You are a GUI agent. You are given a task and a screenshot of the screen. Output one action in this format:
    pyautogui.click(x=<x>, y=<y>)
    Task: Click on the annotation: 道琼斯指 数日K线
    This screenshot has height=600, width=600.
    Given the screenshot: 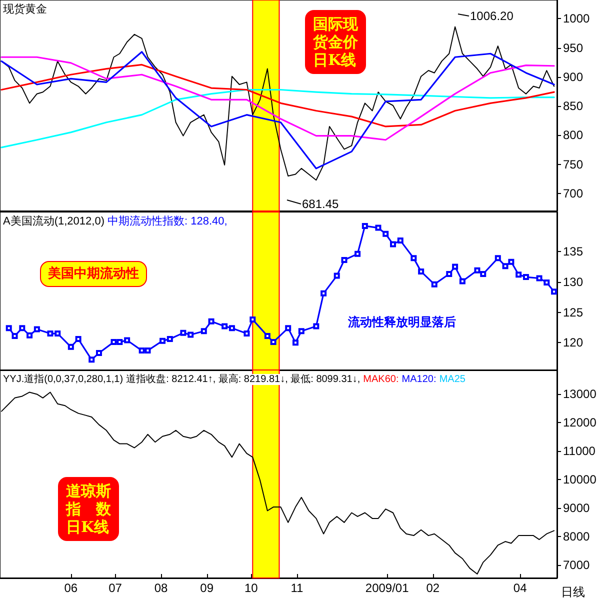 What is the action you would take?
    pyautogui.click(x=88, y=509)
    